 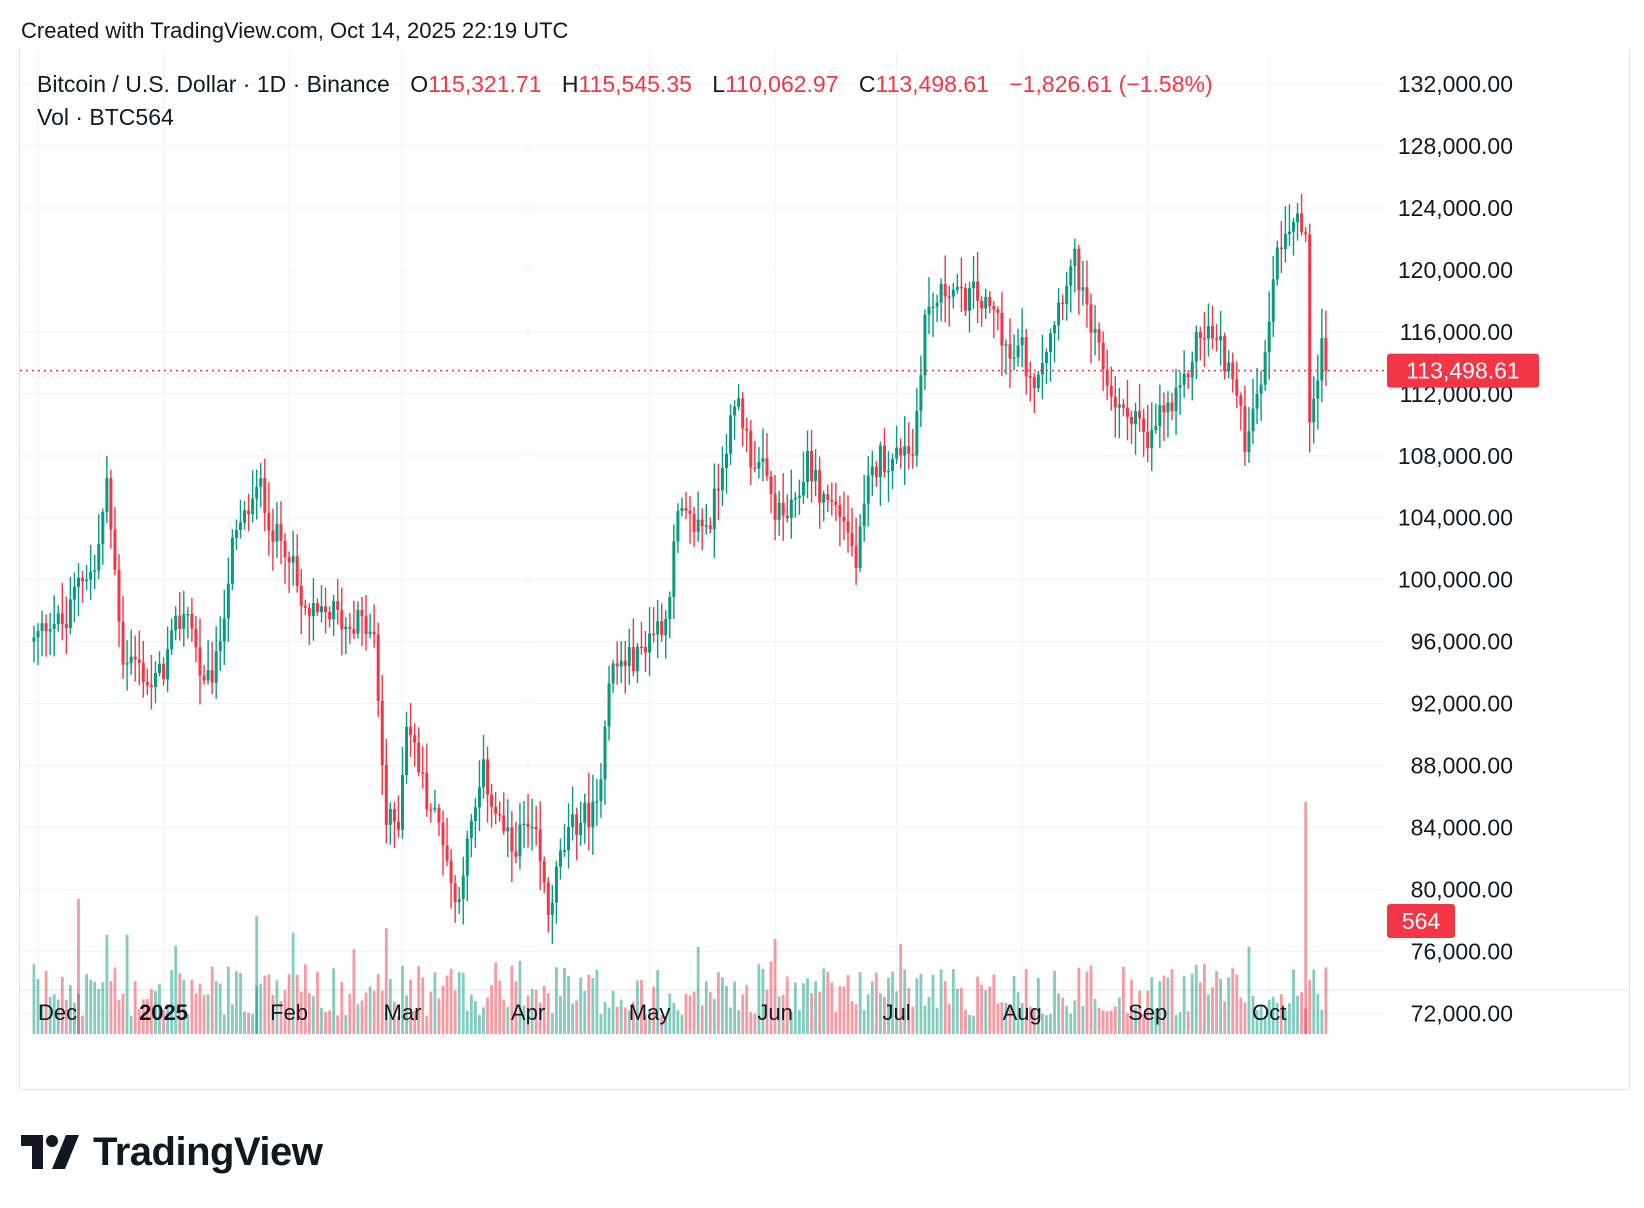 What do you see at coordinates (1147, 1012) in the screenshot?
I see `x-tick-label: Sep` at bounding box center [1147, 1012].